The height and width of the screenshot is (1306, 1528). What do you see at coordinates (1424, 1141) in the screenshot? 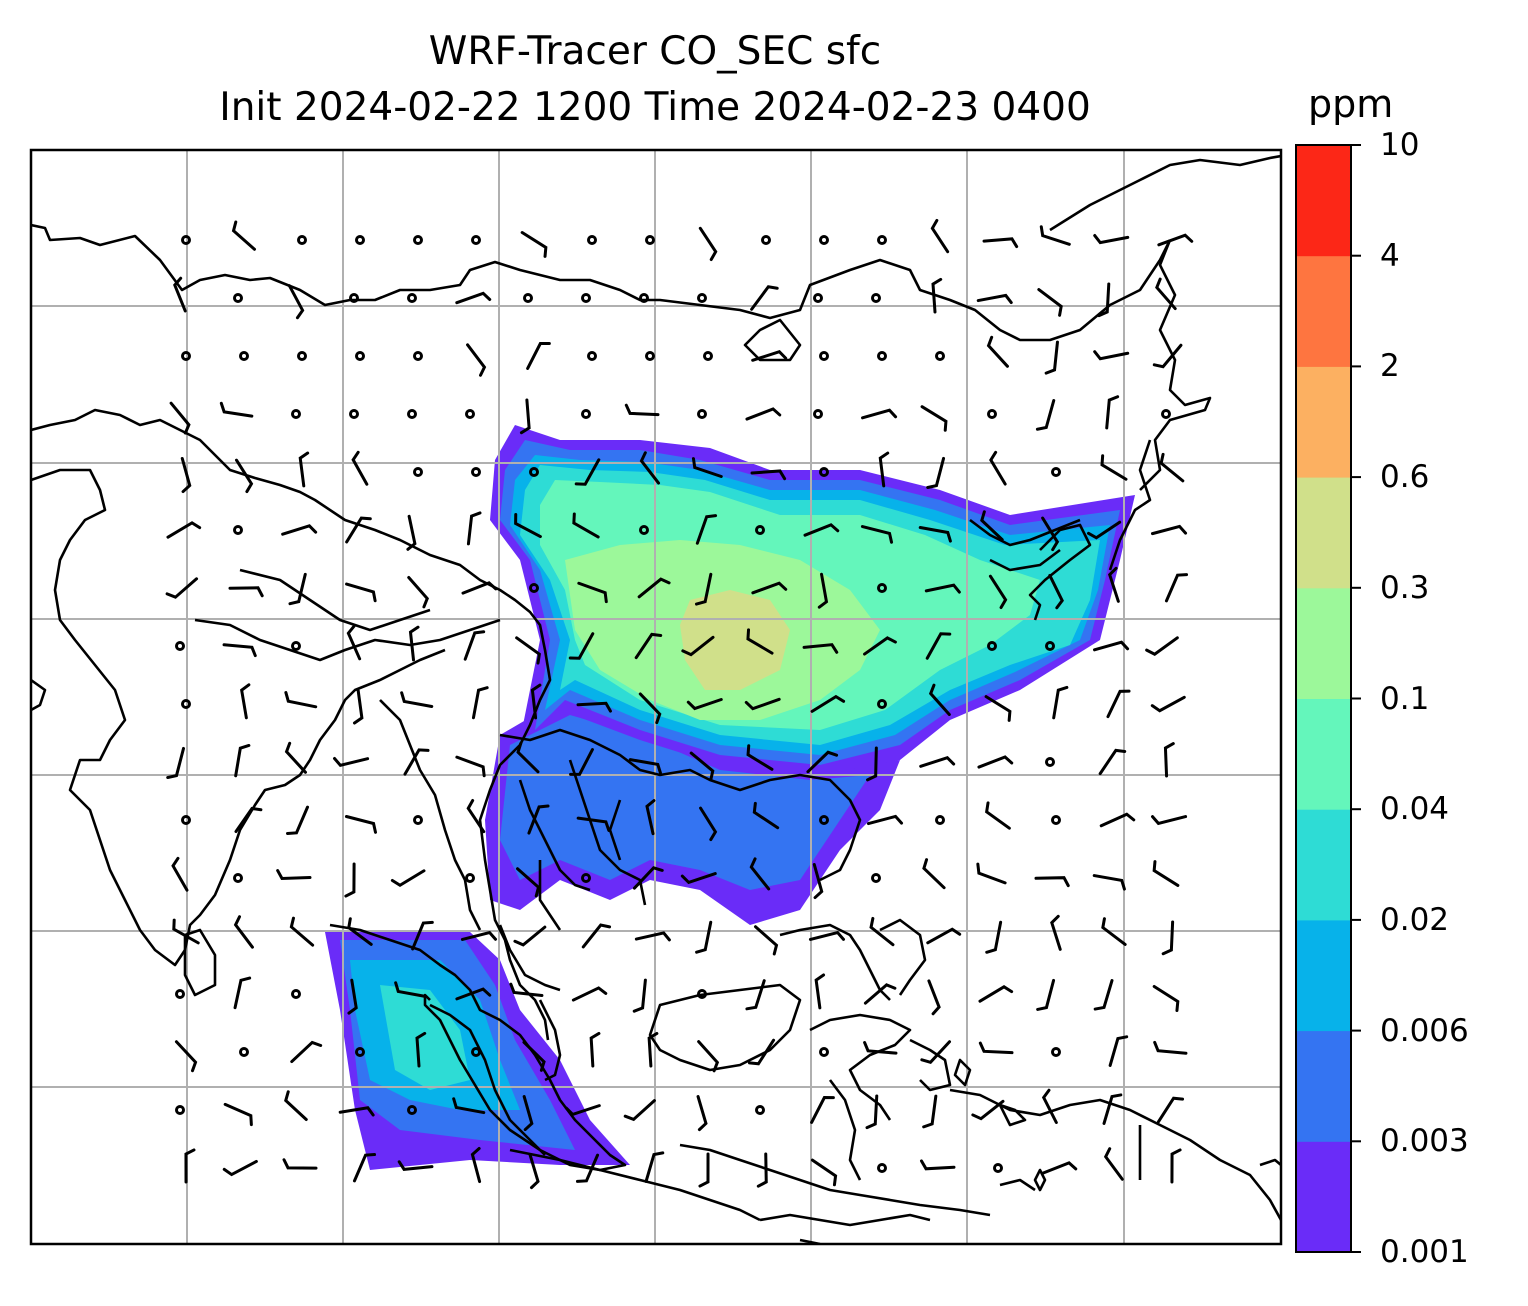
I see `colorbar-tick-label: 0.003` at bounding box center [1424, 1141].